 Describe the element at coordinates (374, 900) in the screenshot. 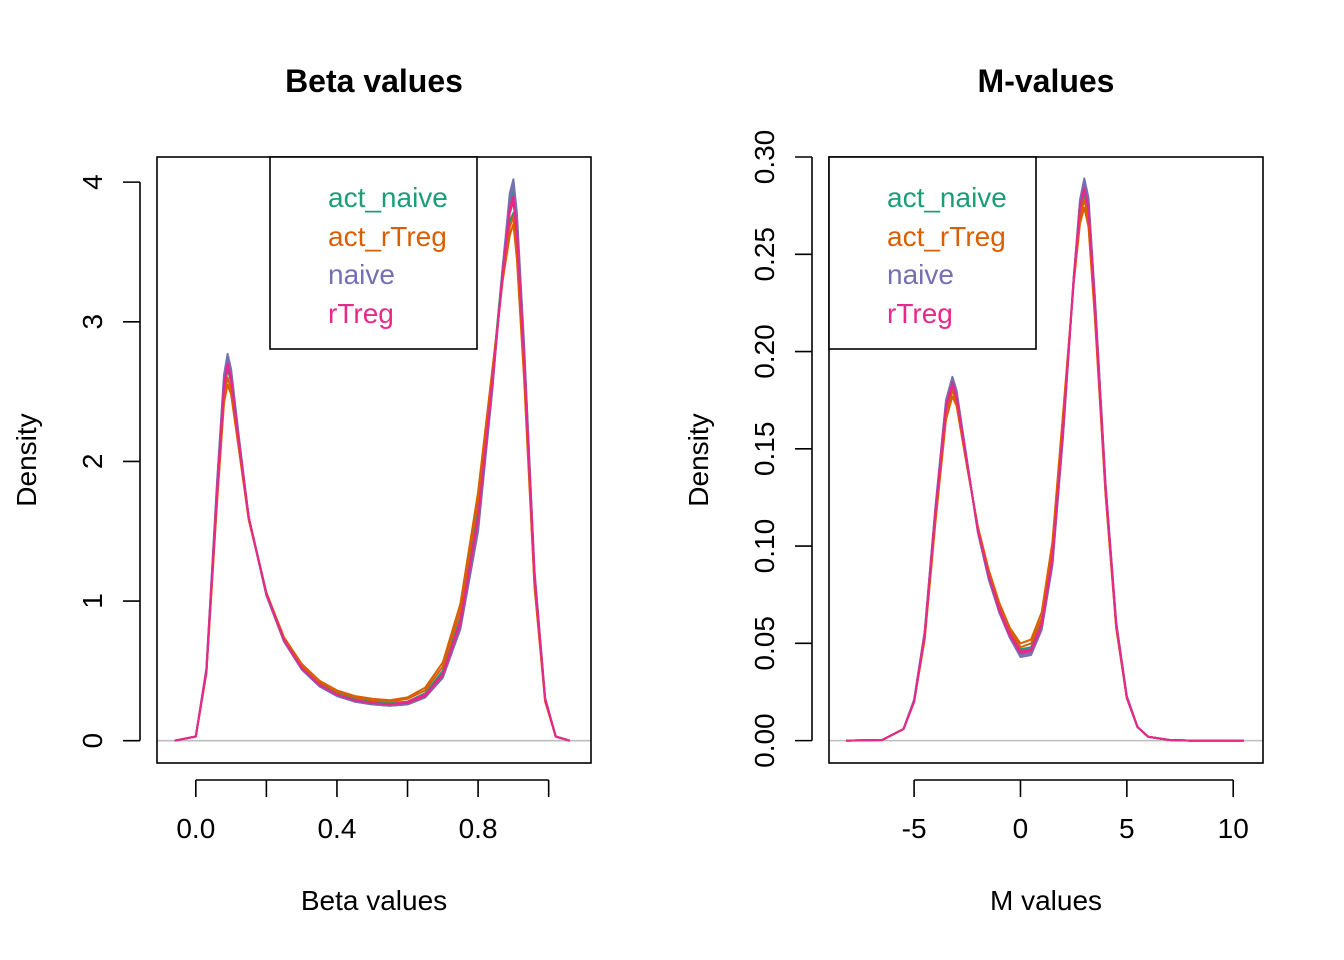

I see `beta-x-axis-label: Beta values` at that location.